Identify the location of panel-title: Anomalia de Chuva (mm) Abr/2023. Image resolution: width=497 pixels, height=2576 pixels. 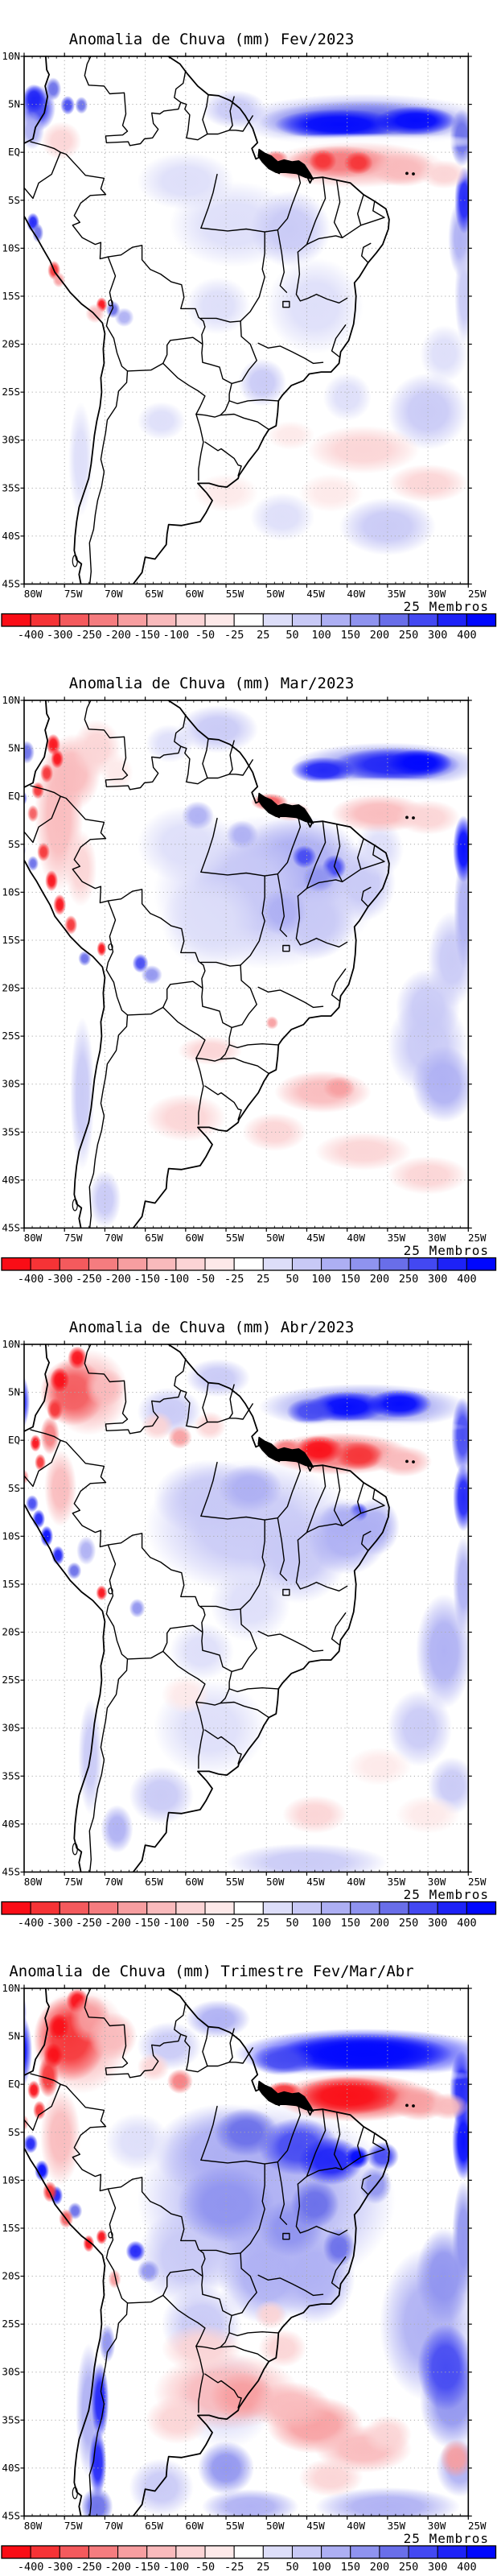
(211, 1327).